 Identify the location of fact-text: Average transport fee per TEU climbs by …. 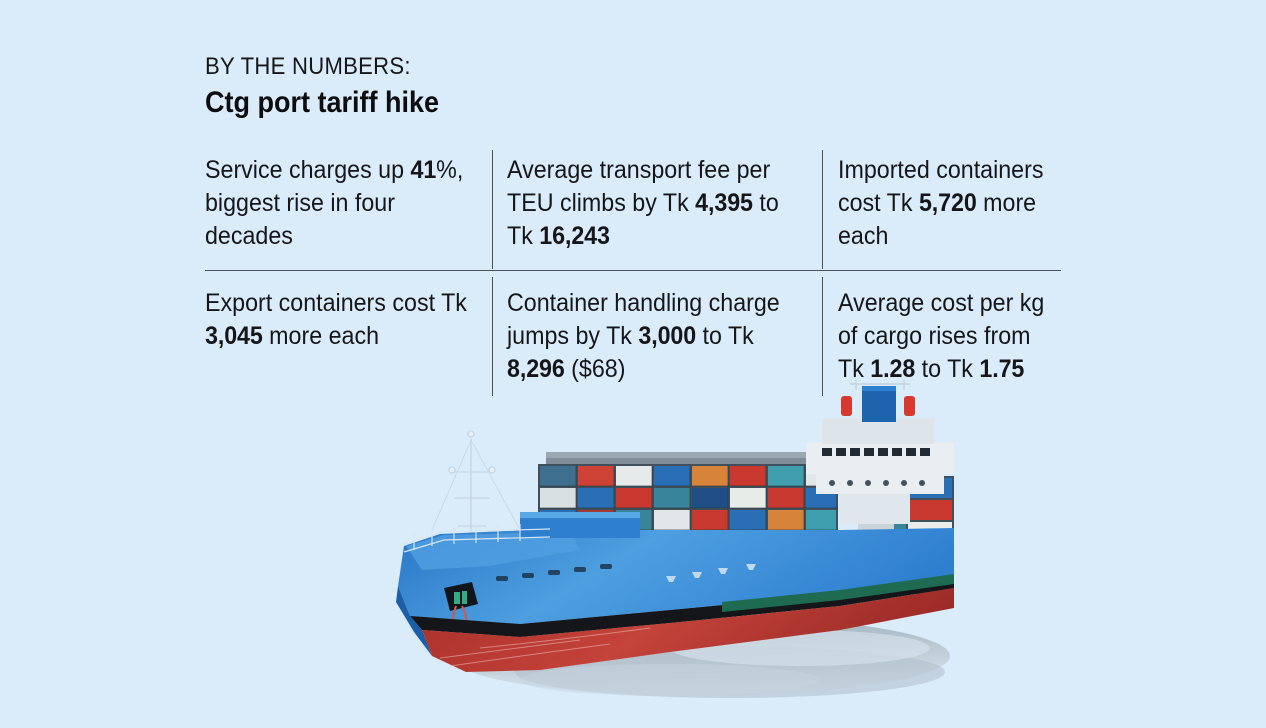
(643, 203).